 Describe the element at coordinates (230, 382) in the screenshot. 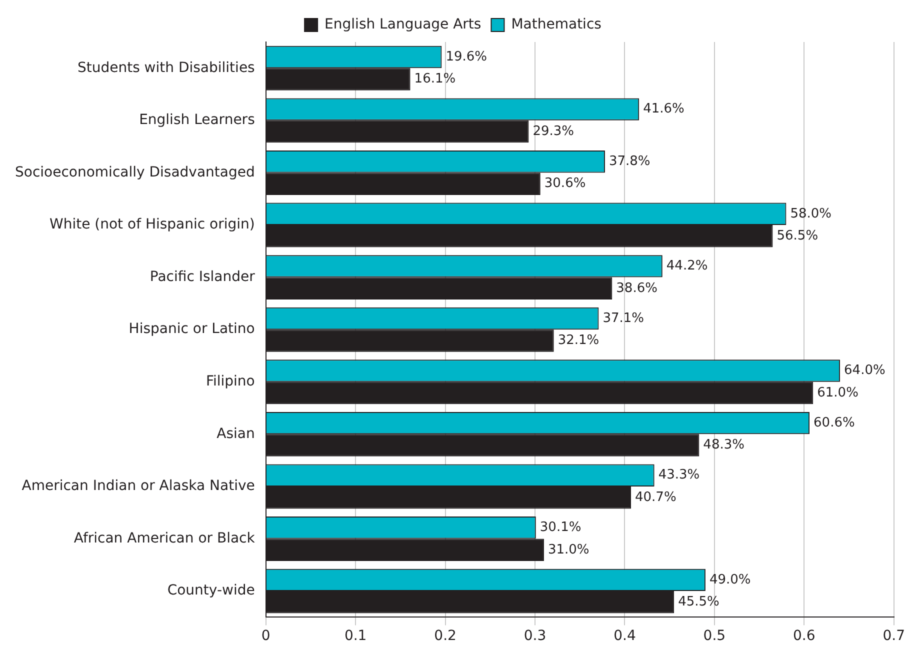

I see `y-tick-label: Filipino` at that location.